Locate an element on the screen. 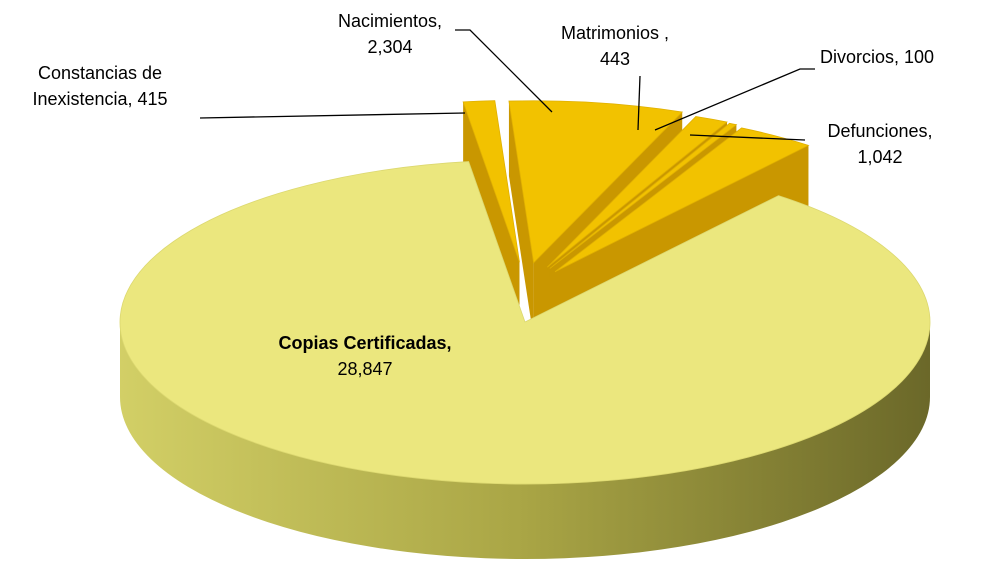 The height and width of the screenshot is (567, 987). slice-label: Divorcios, 100 is located at coordinates (900, 57).